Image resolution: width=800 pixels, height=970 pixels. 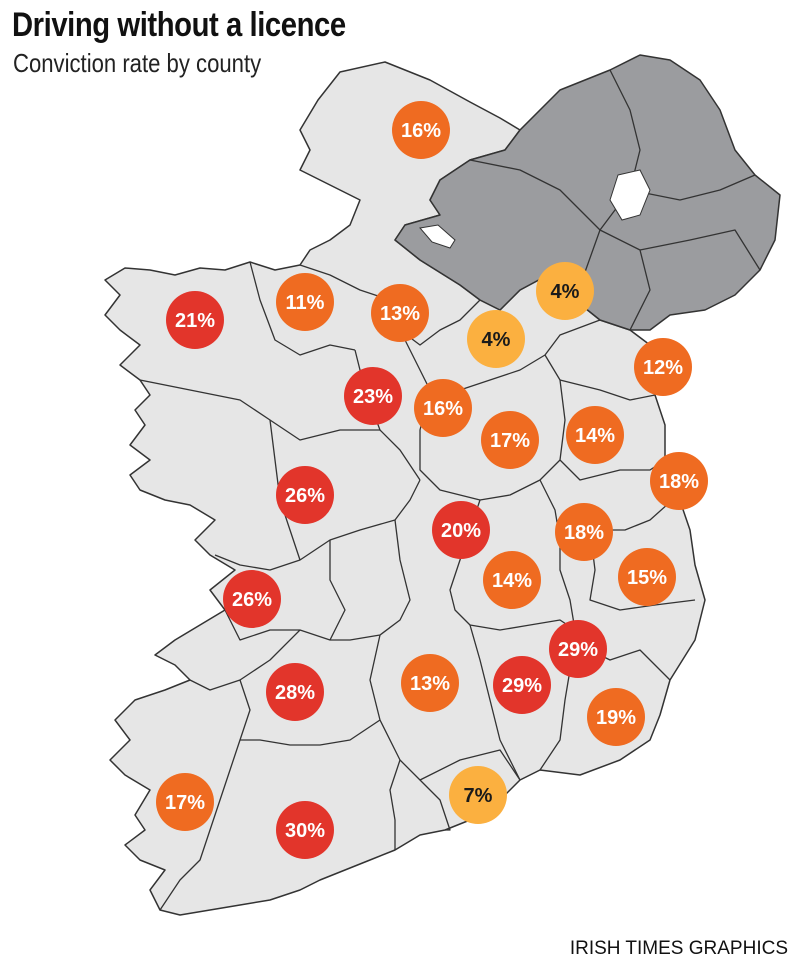 I want to click on bubble-value-label: 30%, so click(x=305, y=831).